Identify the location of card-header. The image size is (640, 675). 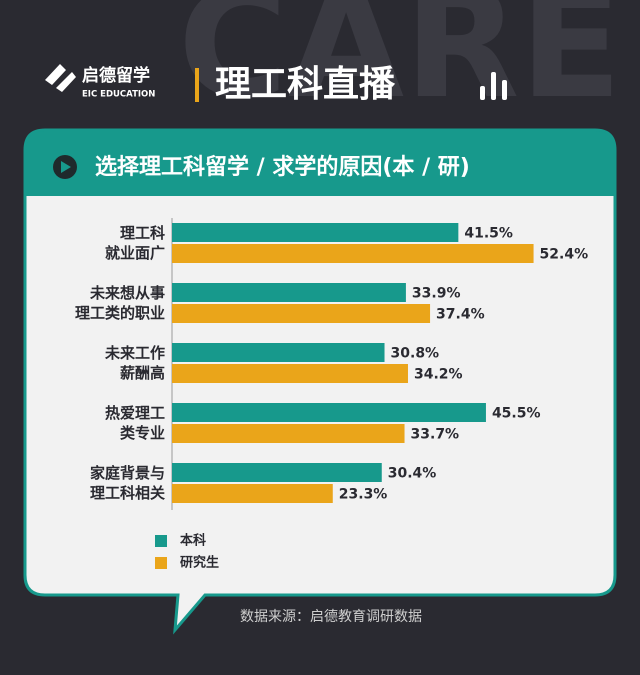
(320, 163).